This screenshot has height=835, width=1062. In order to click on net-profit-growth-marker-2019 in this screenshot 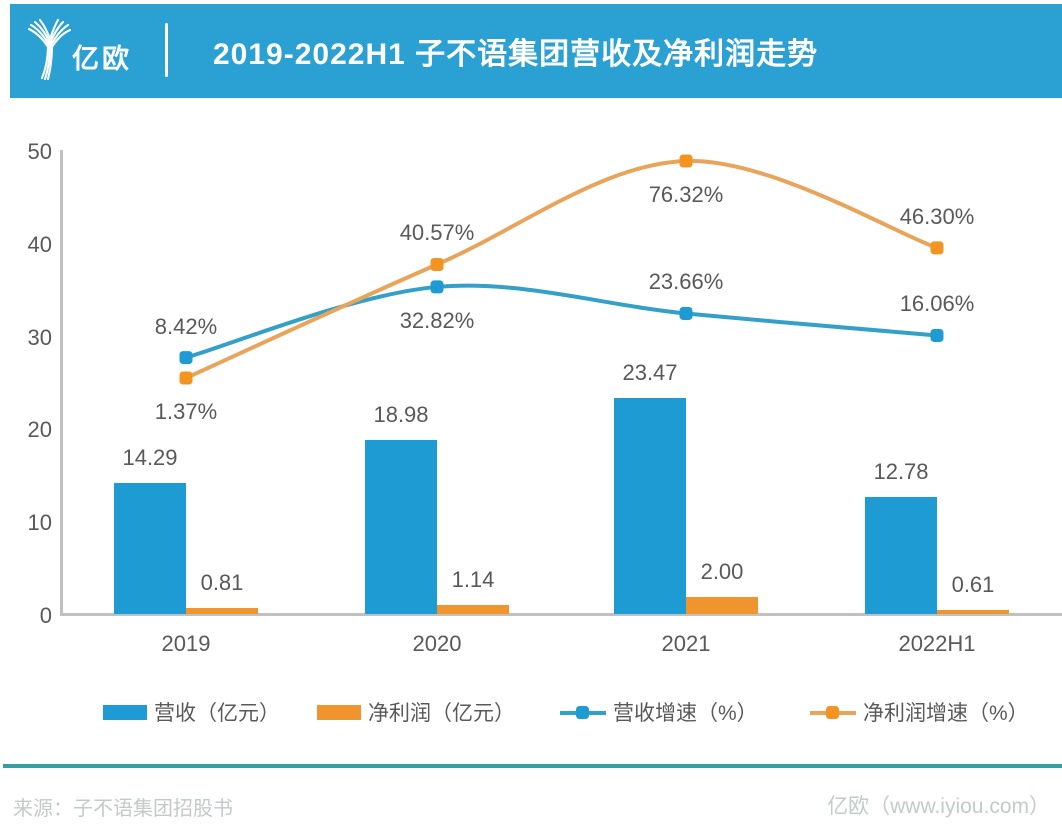, I will do `click(186, 378)`.